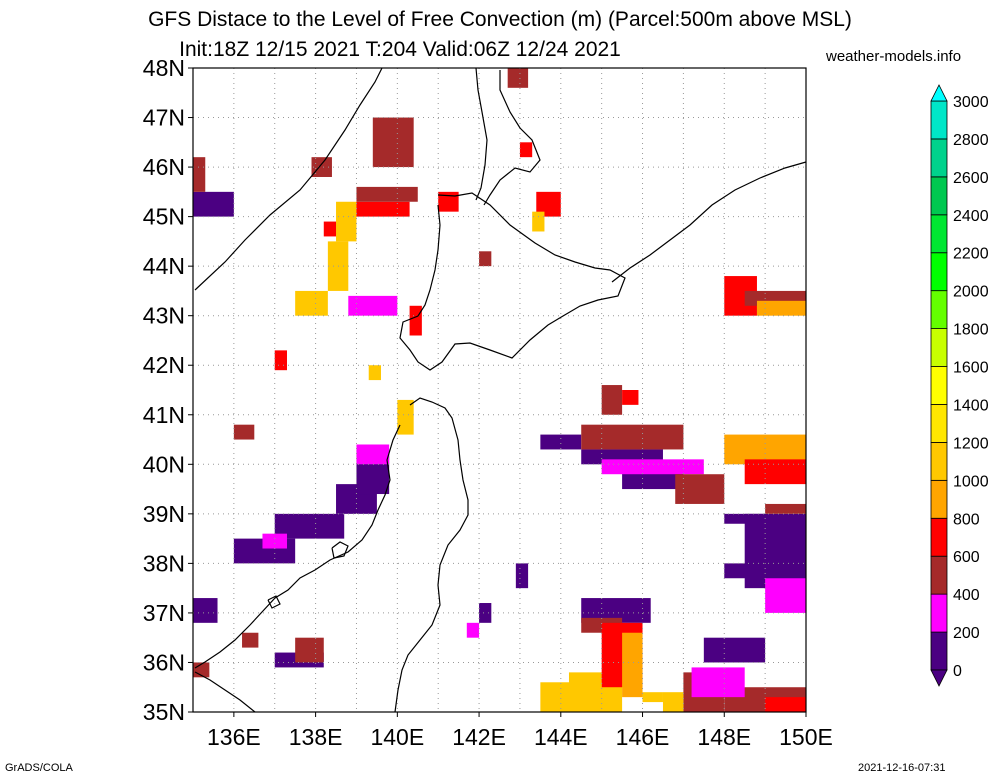 This screenshot has height=779, width=1000. I want to click on lat-tick-label: 45N, so click(164, 217).